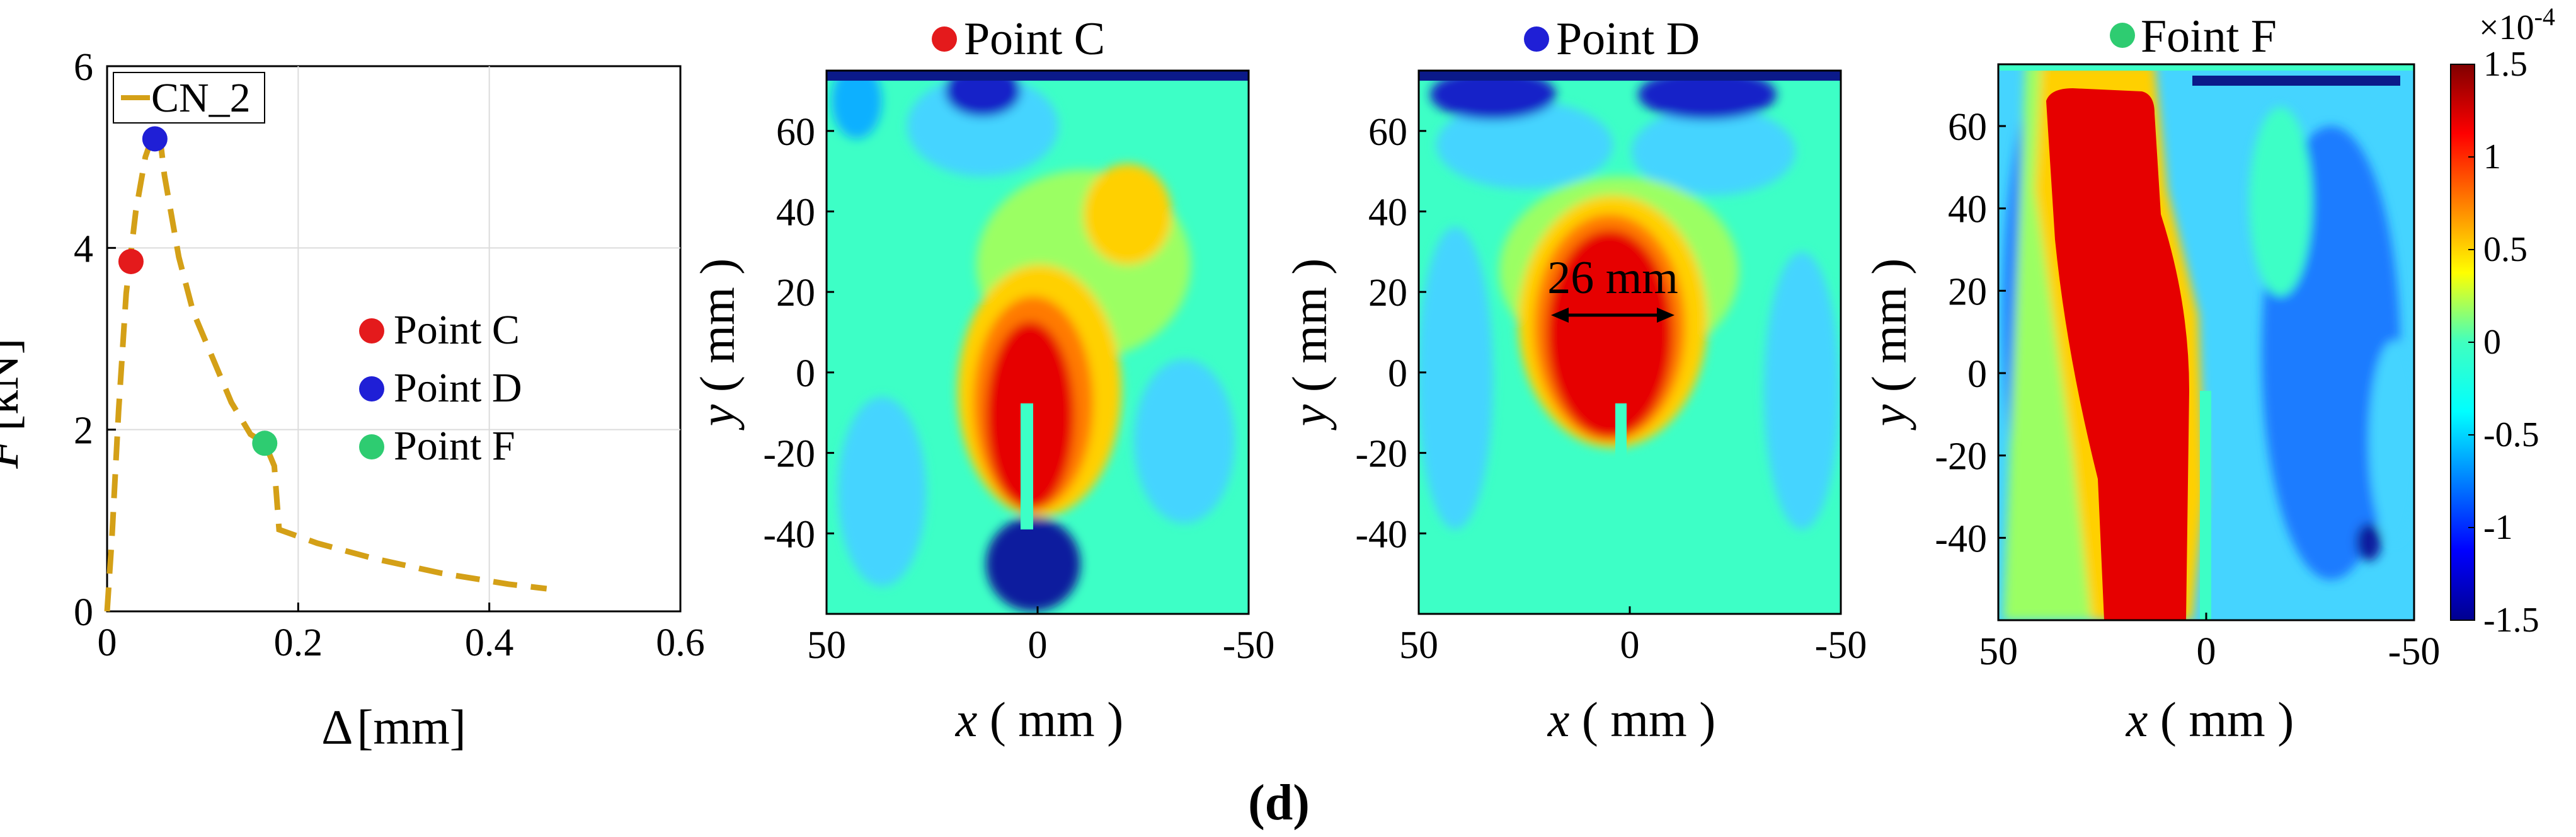 This screenshot has height=837, width=2576. What do you see at coordinates (2492, 156) in the screenshot?
I see `colorbar-tick-label: 1` at bounding box center [2492, 156].